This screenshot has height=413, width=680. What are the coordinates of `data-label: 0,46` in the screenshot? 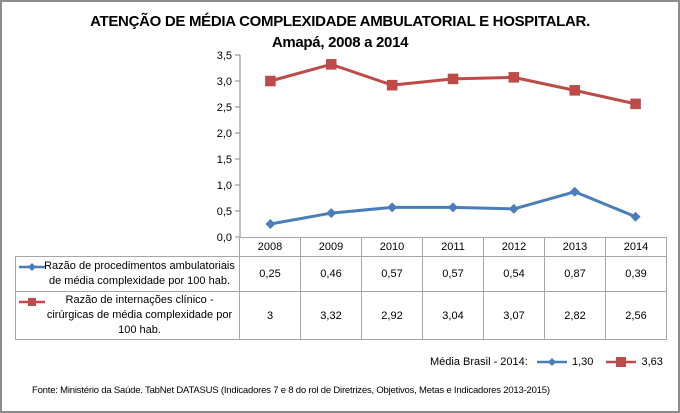 It's located at (331, 274).